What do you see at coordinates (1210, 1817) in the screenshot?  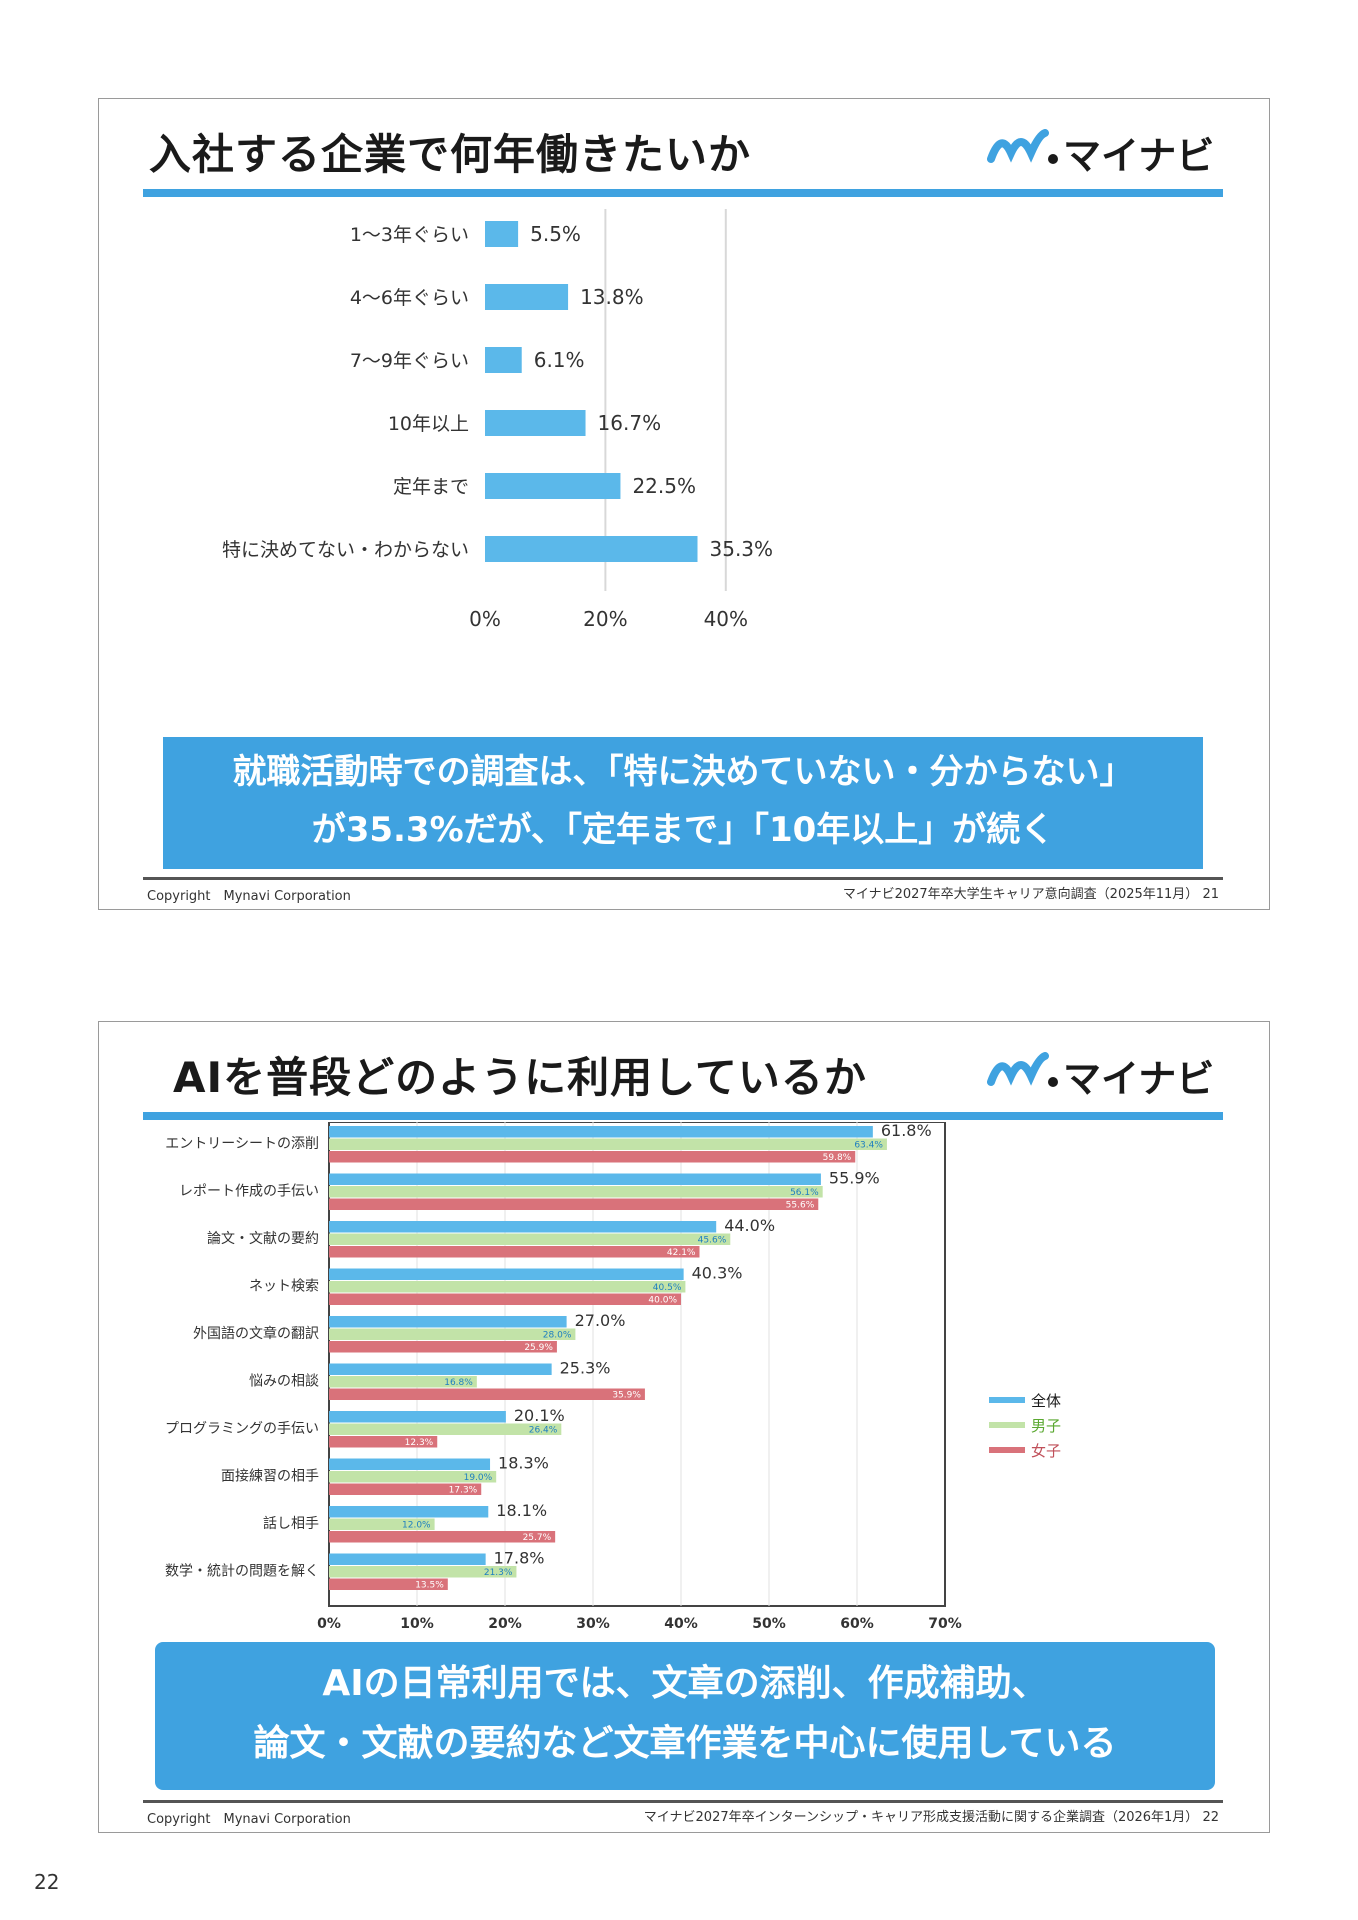 I see `slide-number: 22` at bounding box center [1210, 1817].